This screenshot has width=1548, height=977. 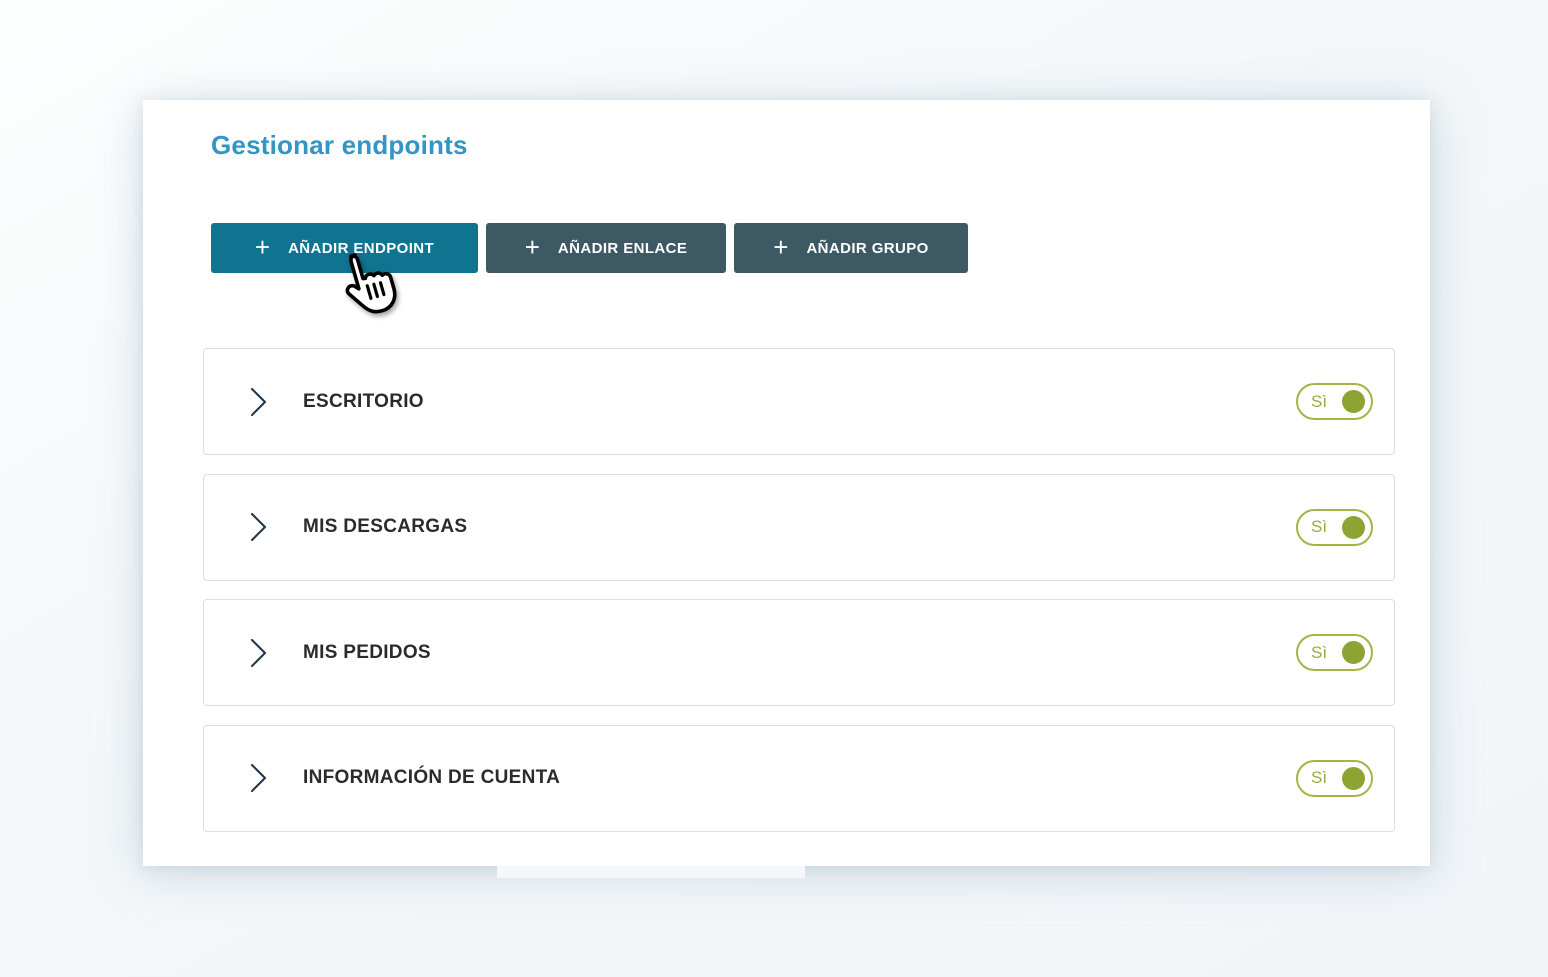 I want to click on row-label: MIS PEDIDOS, so click(x=367, y=652).